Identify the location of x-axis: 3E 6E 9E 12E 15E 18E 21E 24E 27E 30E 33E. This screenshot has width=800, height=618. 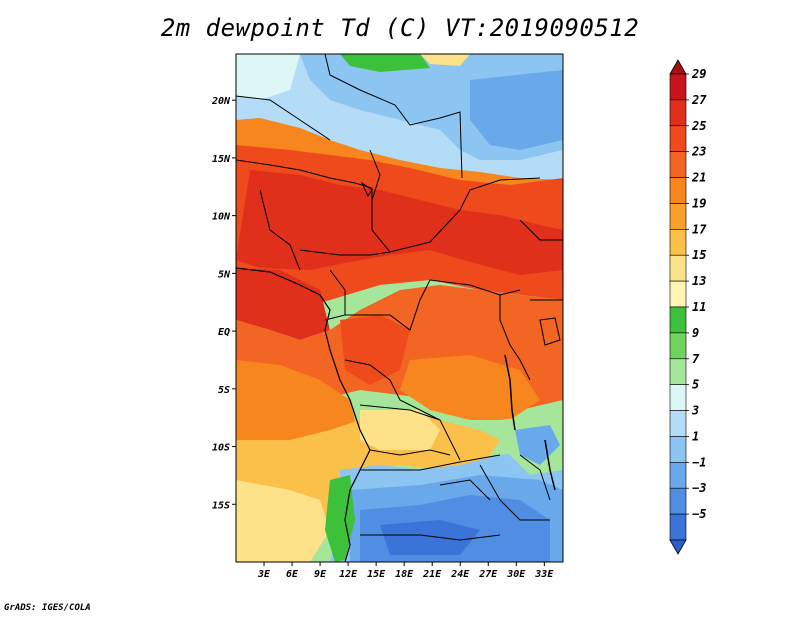
(405, 571).